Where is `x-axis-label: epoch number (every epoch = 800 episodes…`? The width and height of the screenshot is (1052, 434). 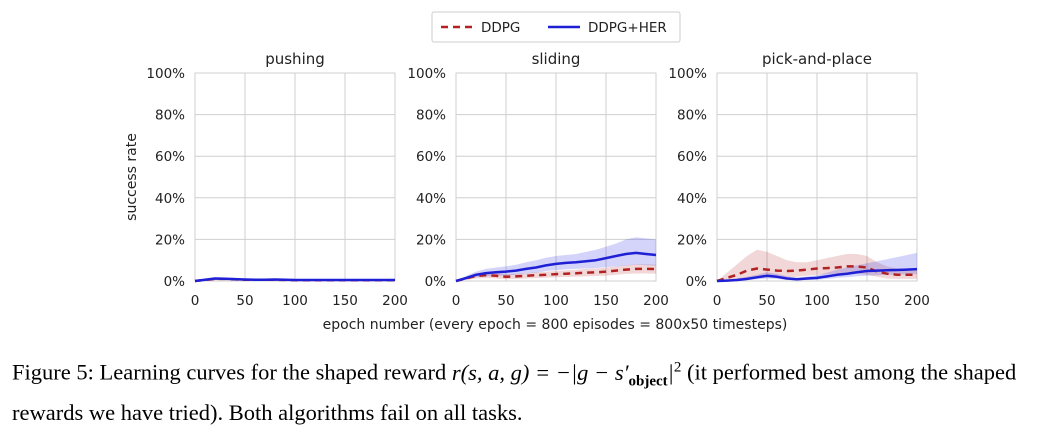 x-axis-label: epoch number (every epoch = 800 episodes… is located at coordinates (555, 325).